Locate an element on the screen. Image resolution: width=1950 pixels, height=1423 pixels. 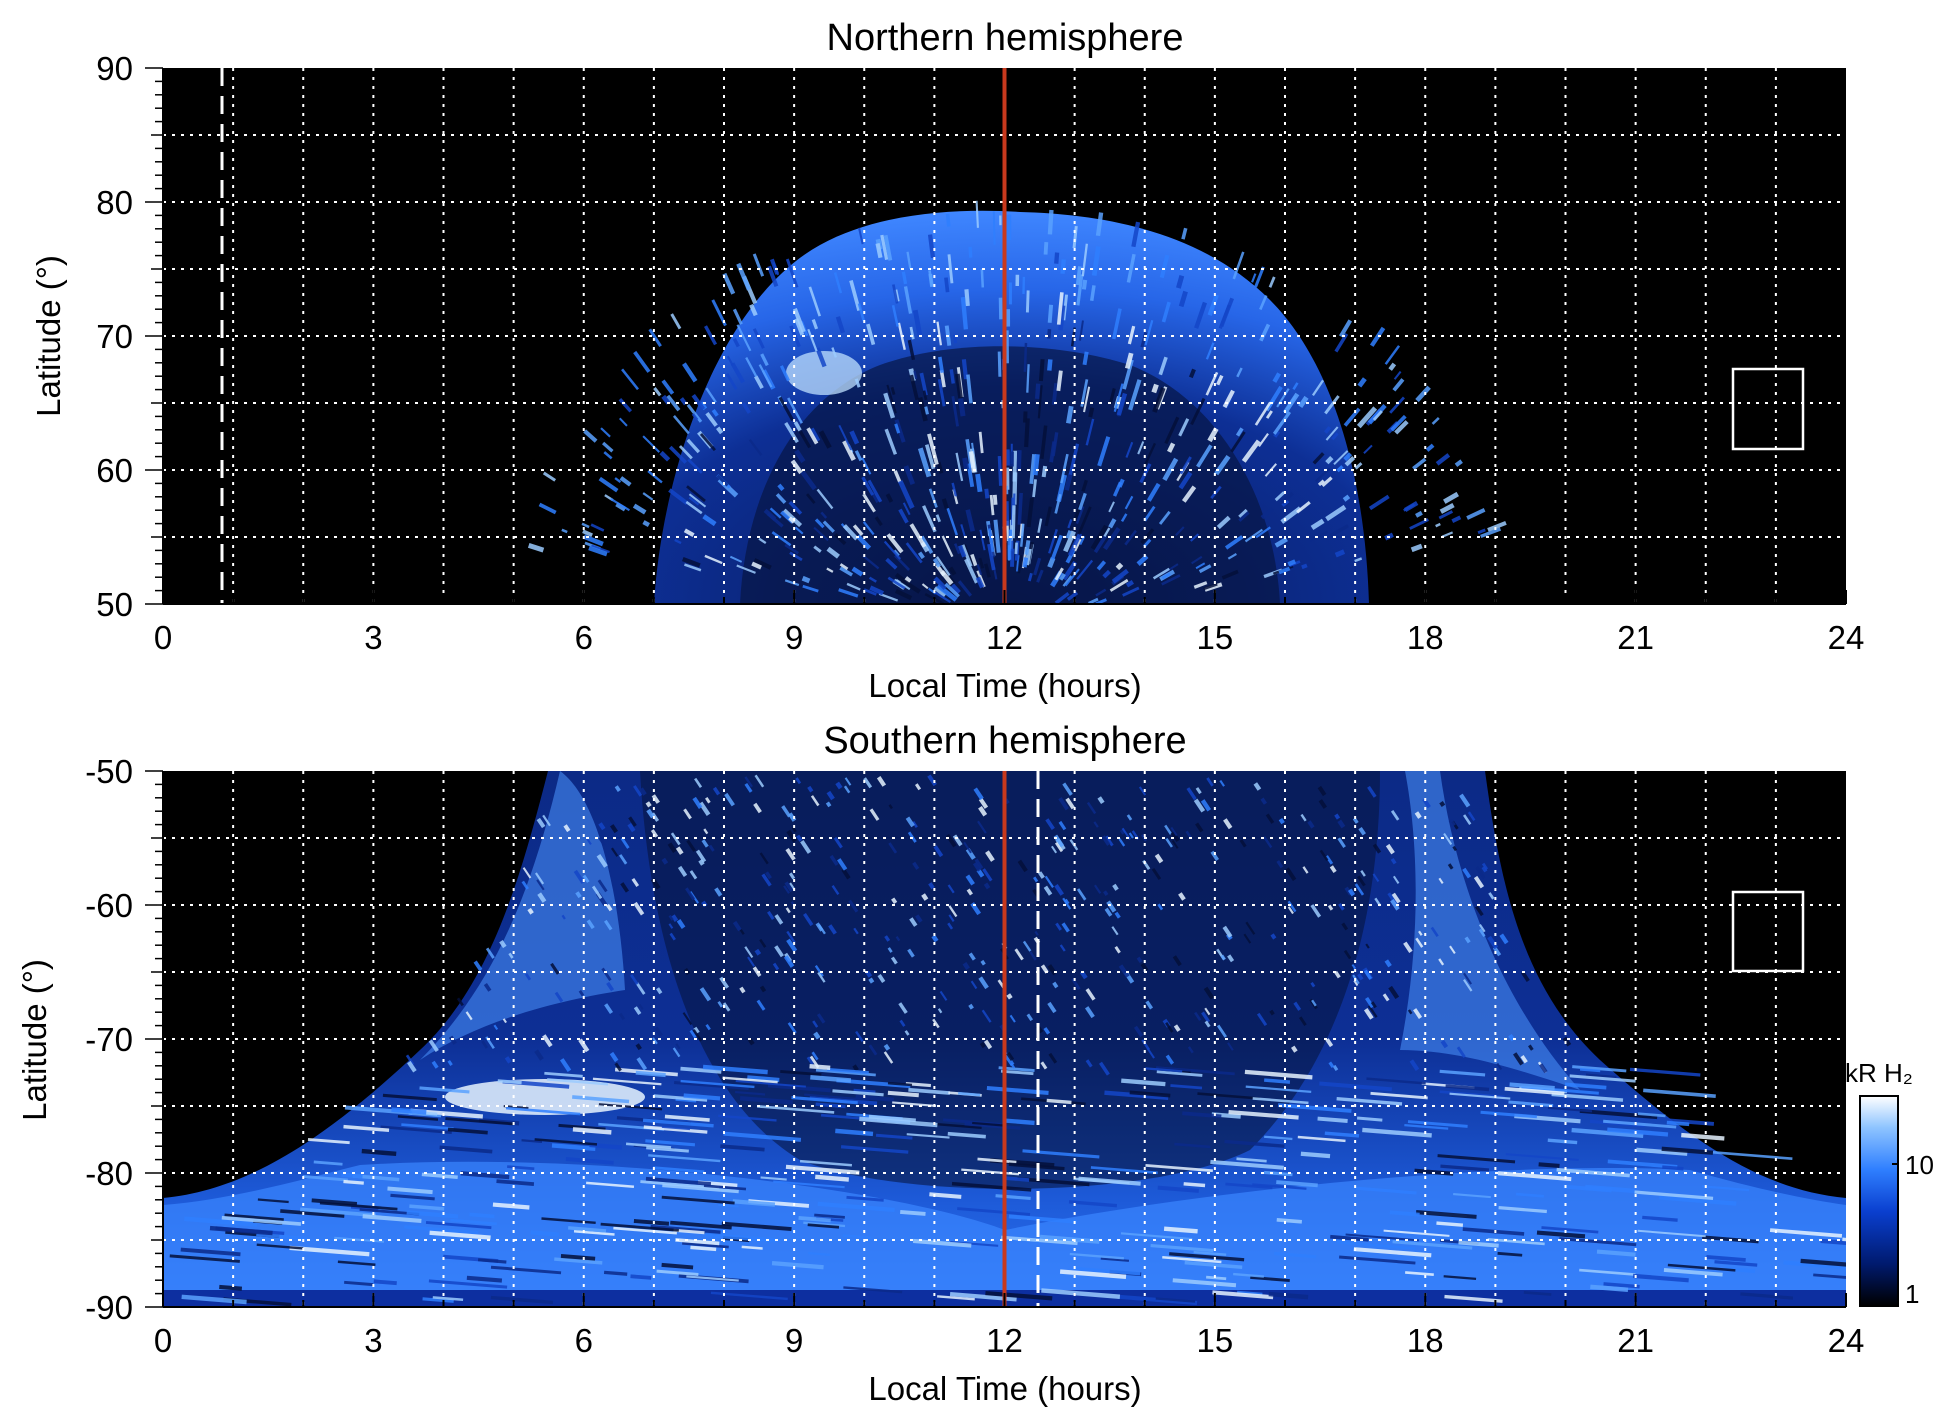
south-xtick-label: 3 is located at coordinates (373, 1340).